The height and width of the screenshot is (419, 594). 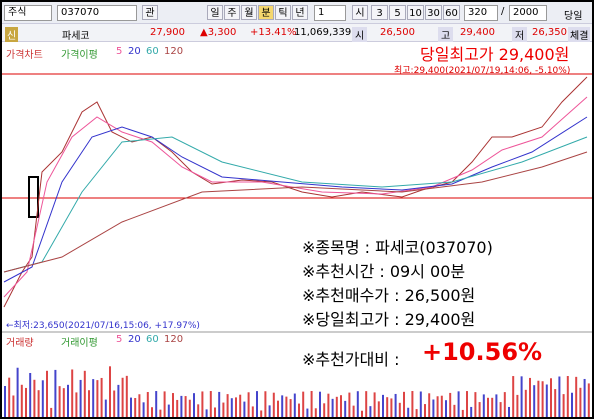 I want to click on high-note: 최고:29,400(2021/07/19,14:06, -5.10%), so click(x=482, y=71).